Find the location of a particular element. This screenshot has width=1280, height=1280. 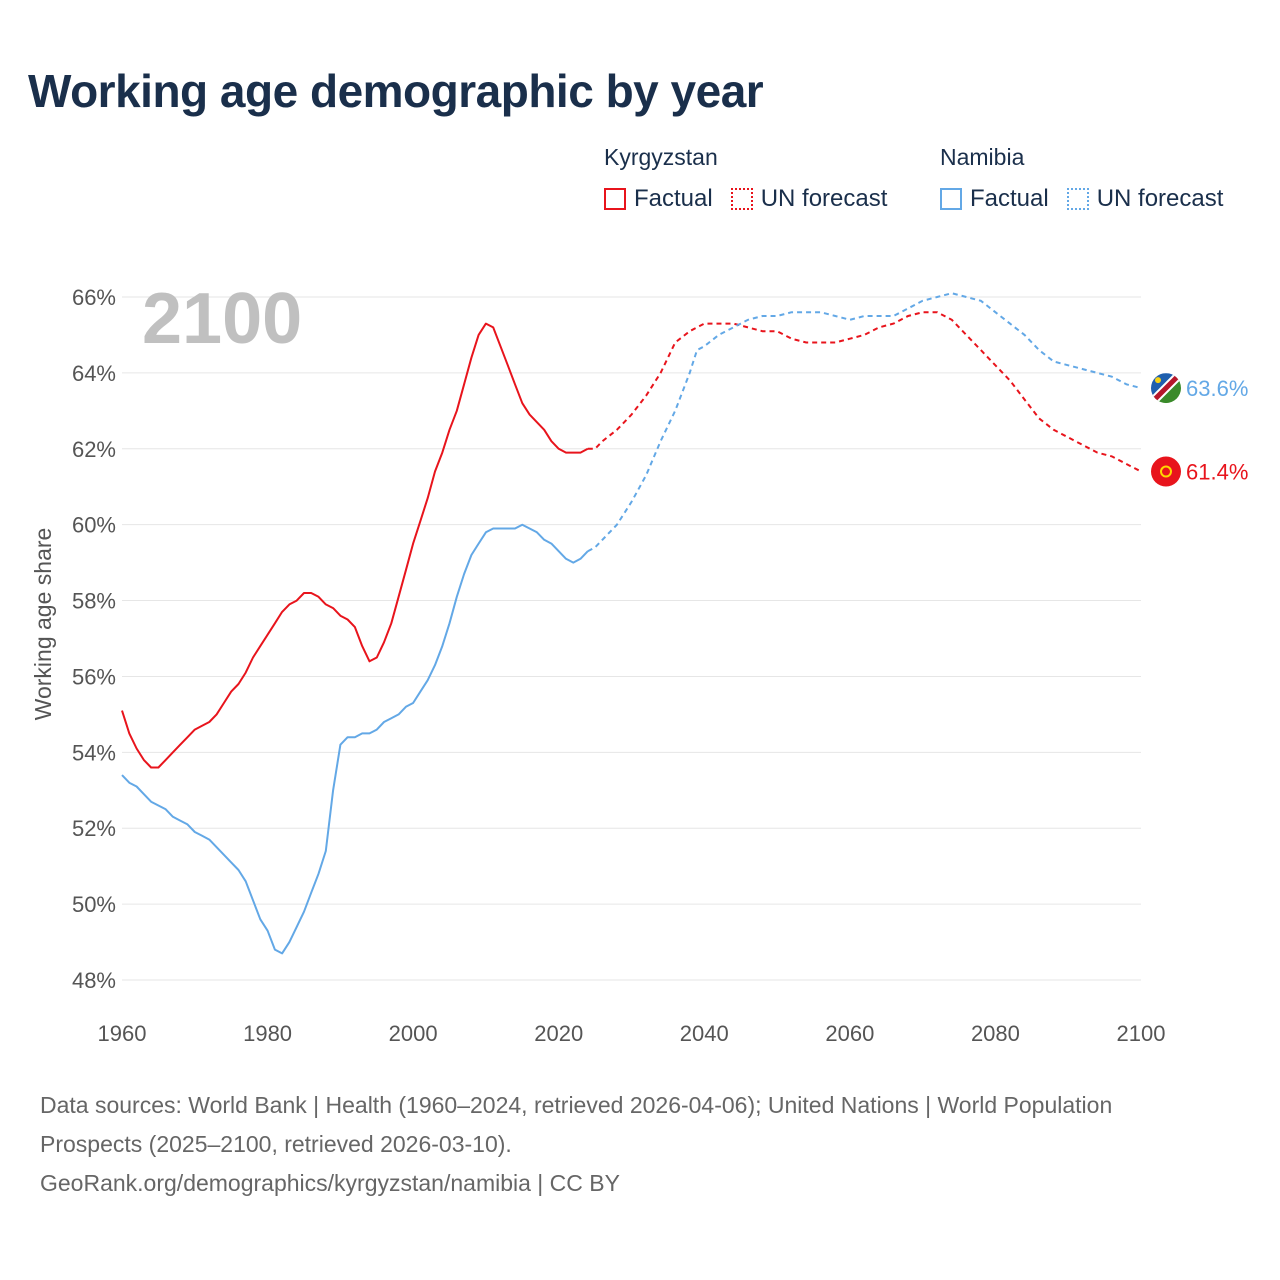

x-tick-label: 2040 is located at coordinates (704, 1033).